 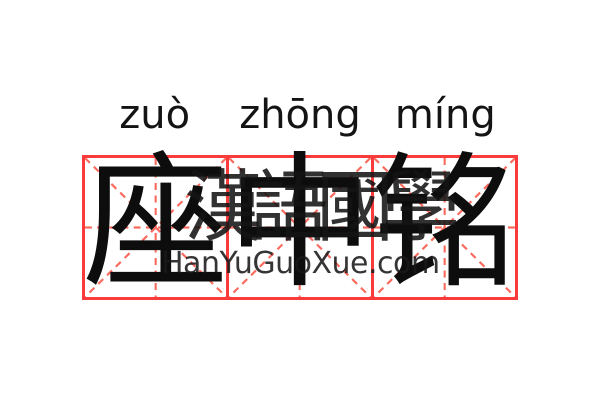 What do you see at coordinates (155, 115) in the screenshot?
I see `pinyin-syllable-1: zuò` at bounding box center [155, 115].